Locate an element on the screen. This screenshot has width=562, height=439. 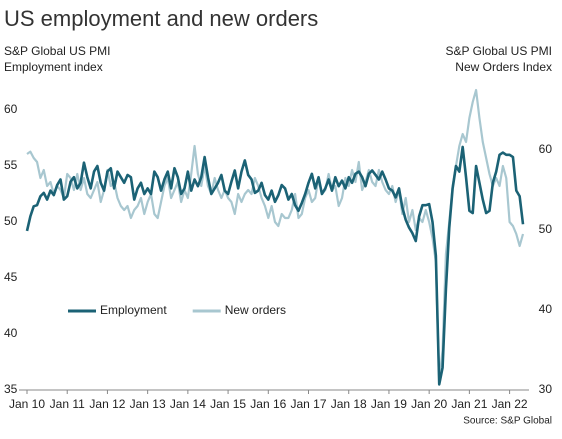
y2-axis-label: S&P Global US PMI is located at coordinates (499, 51).